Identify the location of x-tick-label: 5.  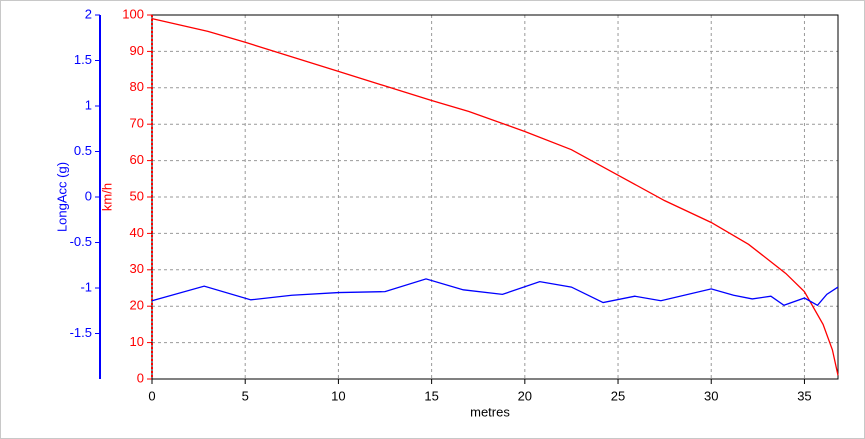
(245, 395).